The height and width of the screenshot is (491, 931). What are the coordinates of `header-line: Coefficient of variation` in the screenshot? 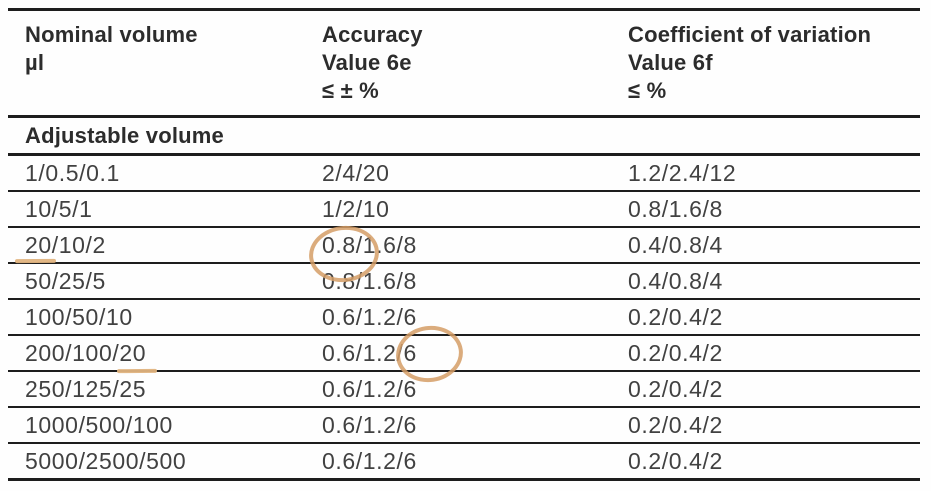 It's located at (750, 34).